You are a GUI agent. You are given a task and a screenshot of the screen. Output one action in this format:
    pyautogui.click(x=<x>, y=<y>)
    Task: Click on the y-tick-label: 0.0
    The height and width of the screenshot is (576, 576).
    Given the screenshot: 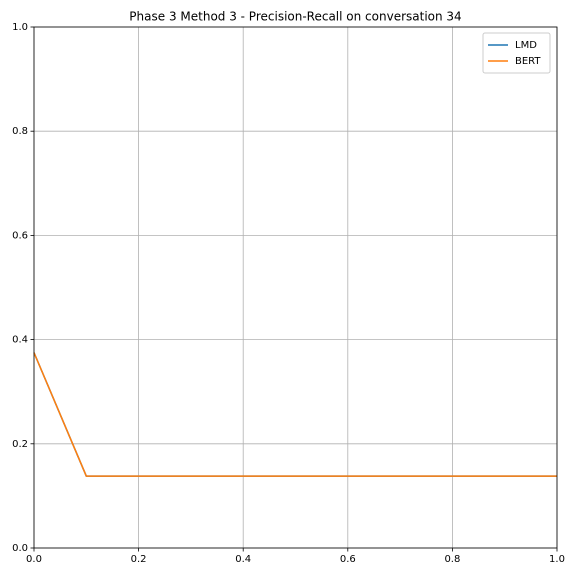 What is the action you would take?
    pyautogui.click(x=20, y=548)
    